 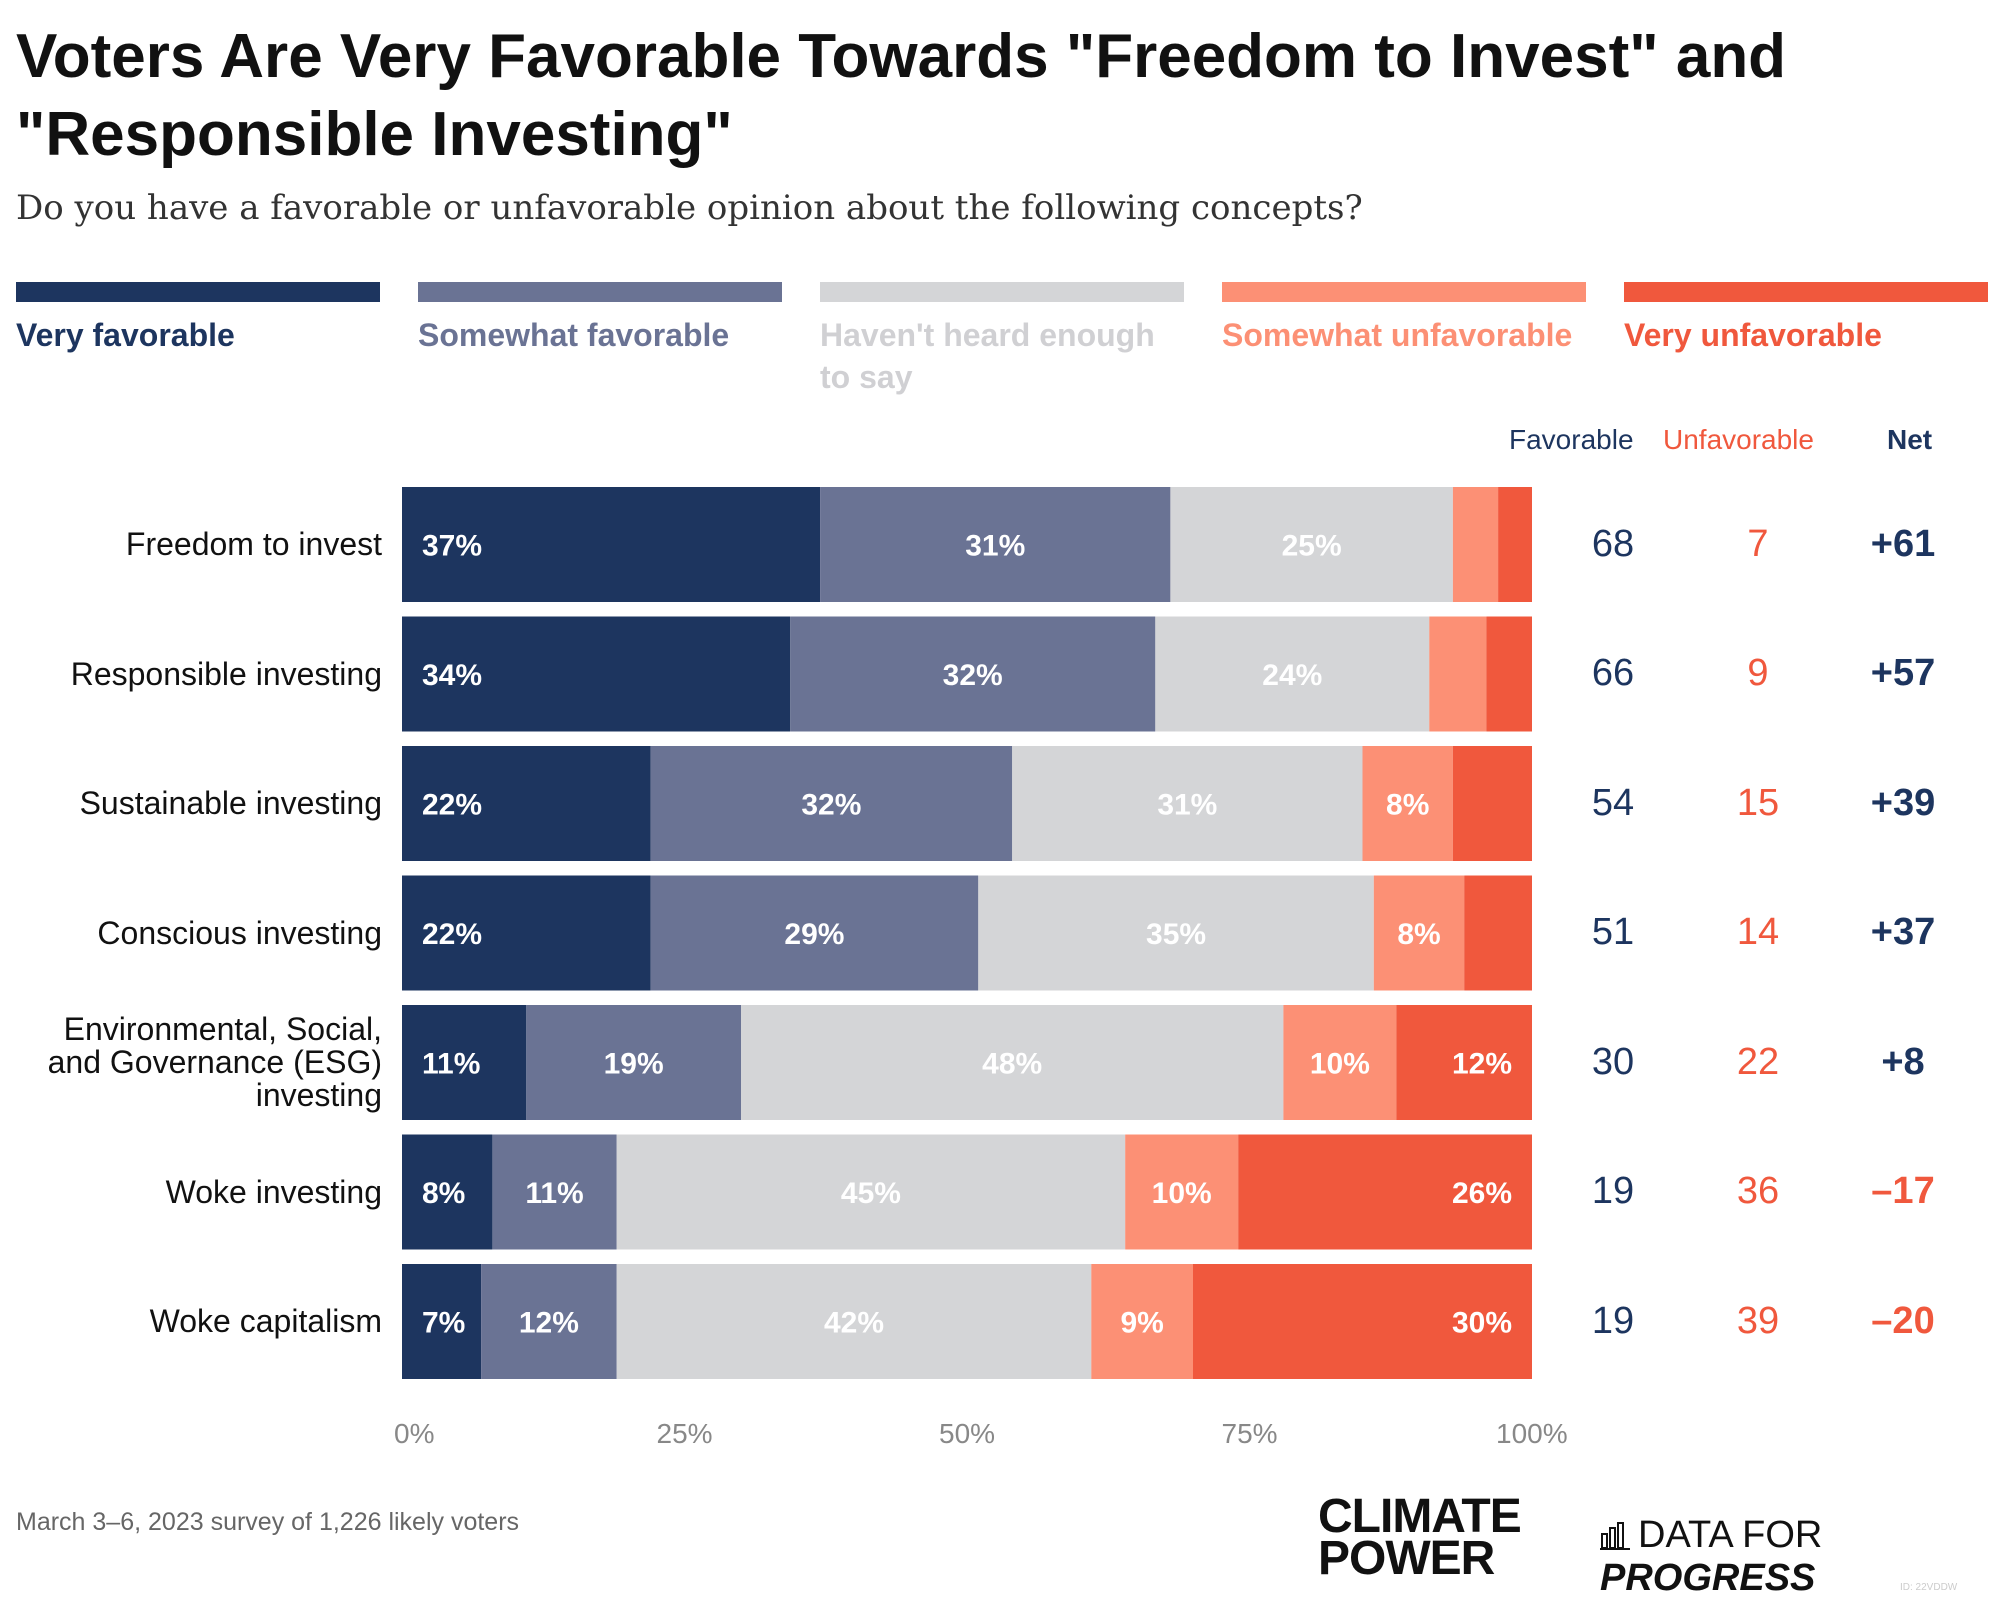 What do you see at coordinates (1458, 674) in the screenshot?
I see `bar-responsible-investing-somewhat-unfavorable` at bounding box center [1458, 674].